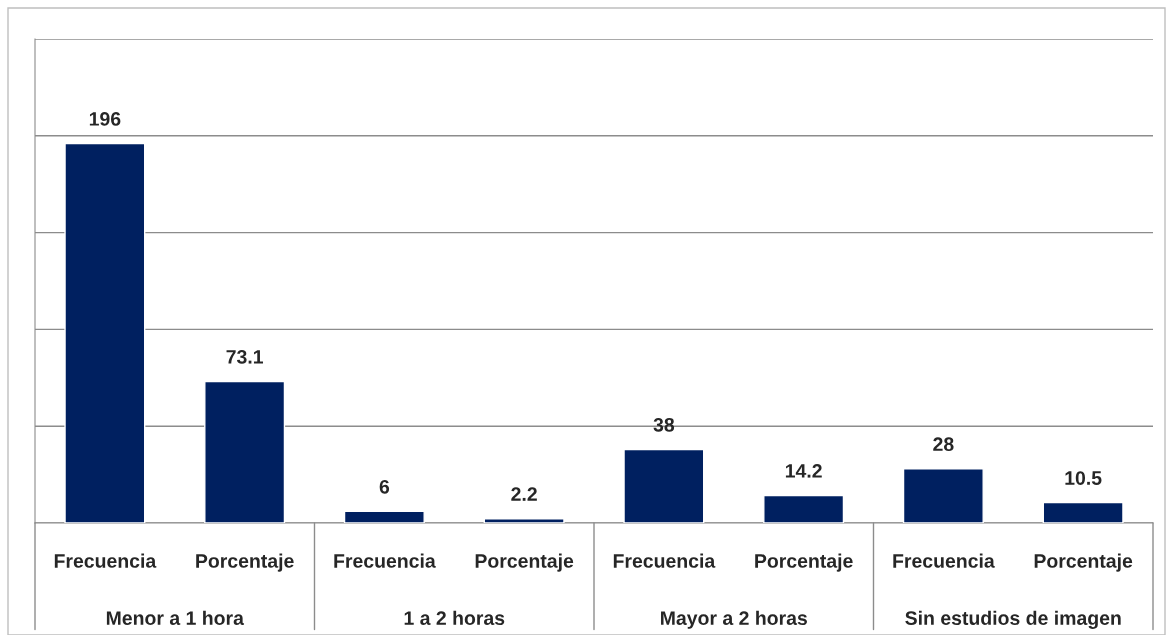 This screenshot has height=635, width=1171. Describe the element at coordinates (1013, 619) in the screenshot. I see `text: Sin estudios de imagen` at that location.